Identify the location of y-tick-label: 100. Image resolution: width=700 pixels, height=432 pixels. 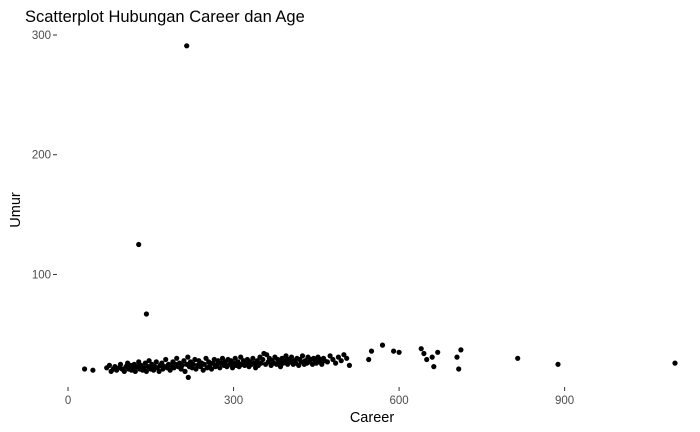
(41, 275).